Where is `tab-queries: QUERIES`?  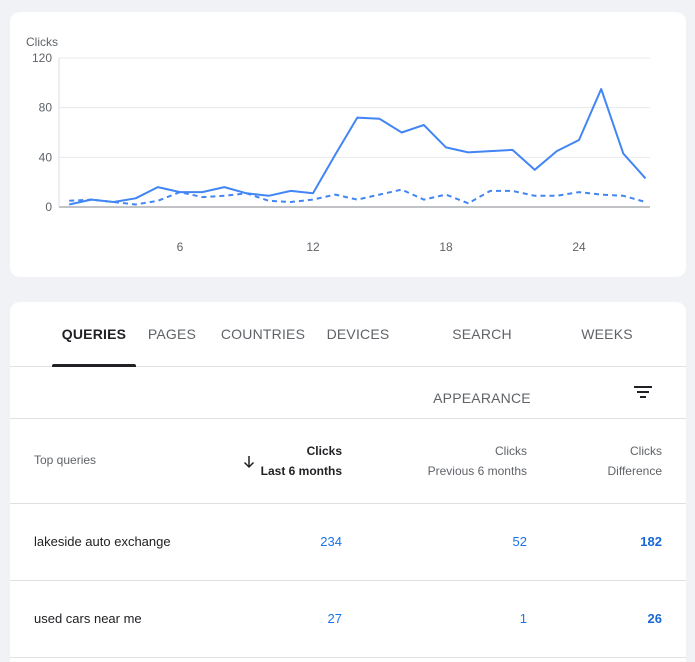
tab-queries: QUERIES is located at coordinates (94, 334).